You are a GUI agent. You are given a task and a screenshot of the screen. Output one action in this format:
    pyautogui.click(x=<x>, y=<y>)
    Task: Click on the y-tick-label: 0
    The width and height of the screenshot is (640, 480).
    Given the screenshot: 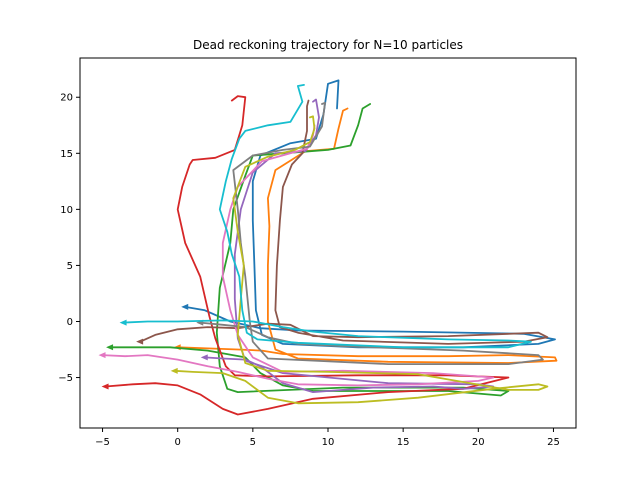 What is the action you would take?
    pyautogui.click(x=70, y=322)
    